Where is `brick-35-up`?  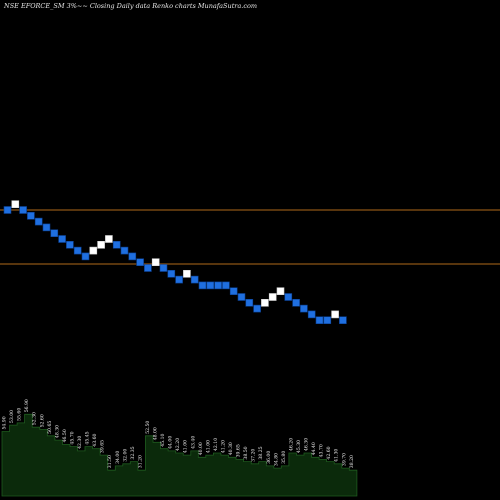
brick-35-up is located at coordinates (272, 297).